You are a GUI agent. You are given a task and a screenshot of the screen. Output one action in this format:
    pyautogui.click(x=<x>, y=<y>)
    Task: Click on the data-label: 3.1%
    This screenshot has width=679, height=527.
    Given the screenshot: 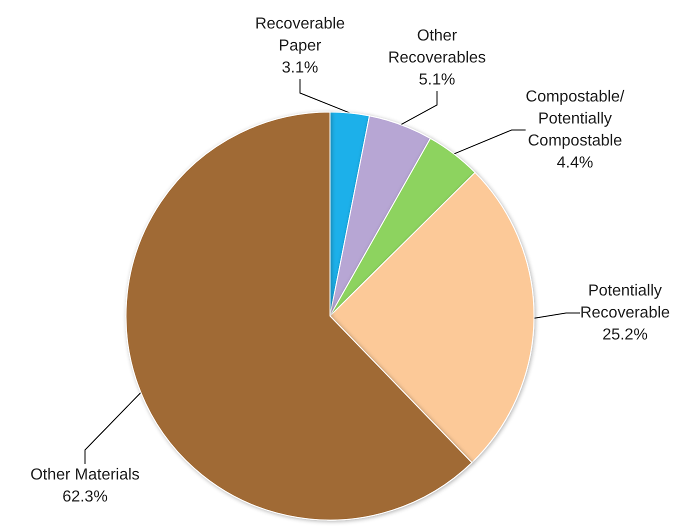 What is the action you would take?
    pyautogui.click(x=300, y=68)
    